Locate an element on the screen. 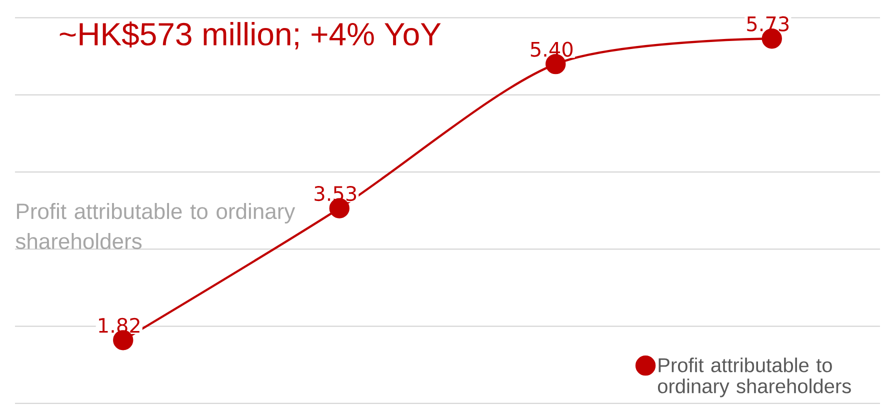  annotation: Profit attributable to ordinary shareholders is located at coordinates (156, 226).